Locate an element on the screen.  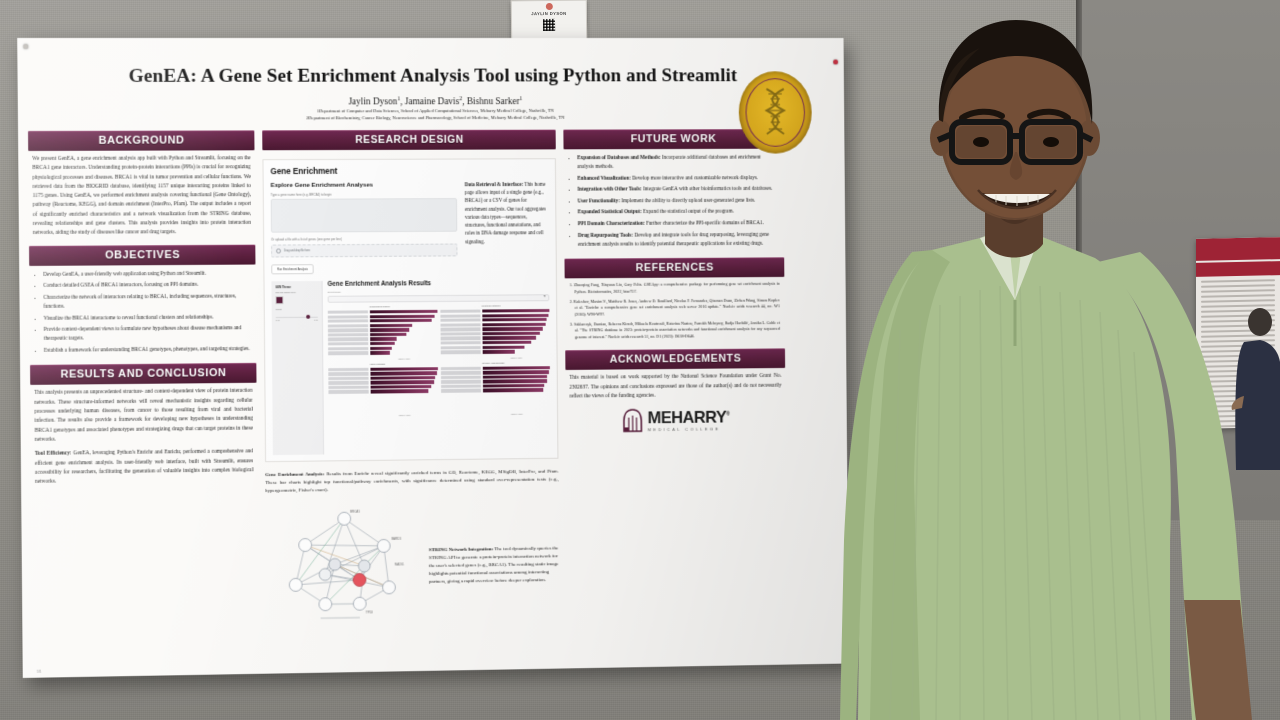
gene-input-field is located at coordinates (364, 215).